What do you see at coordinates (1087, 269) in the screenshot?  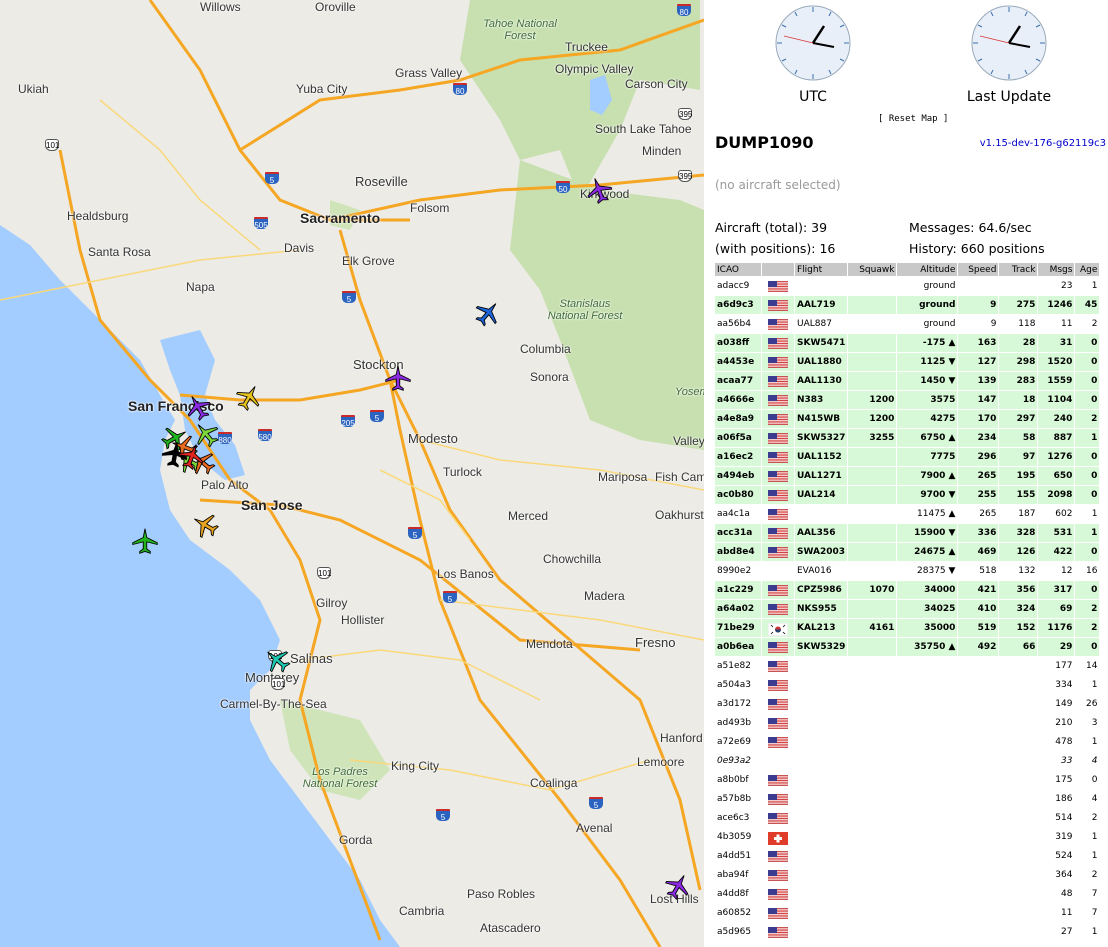 I see `col-age: Age` at bounding box center [1087, 269].